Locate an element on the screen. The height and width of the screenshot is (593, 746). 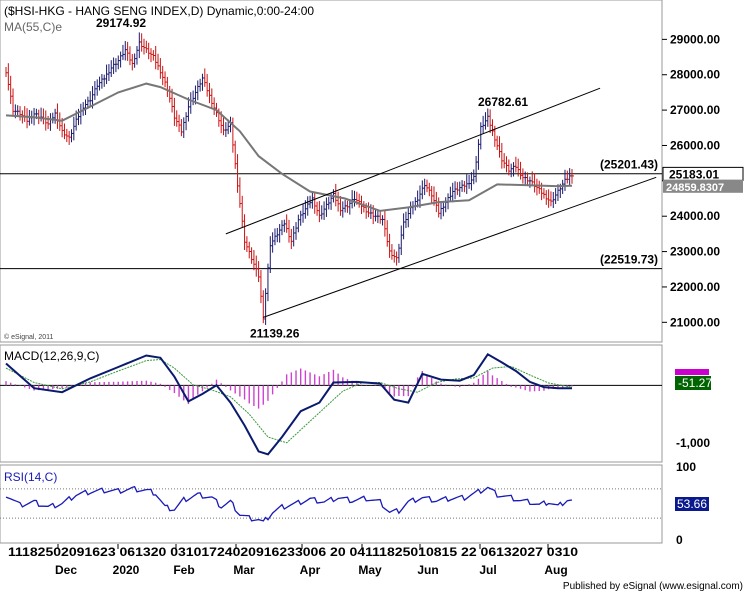
rsi-line is located at coordinates (289, 503).